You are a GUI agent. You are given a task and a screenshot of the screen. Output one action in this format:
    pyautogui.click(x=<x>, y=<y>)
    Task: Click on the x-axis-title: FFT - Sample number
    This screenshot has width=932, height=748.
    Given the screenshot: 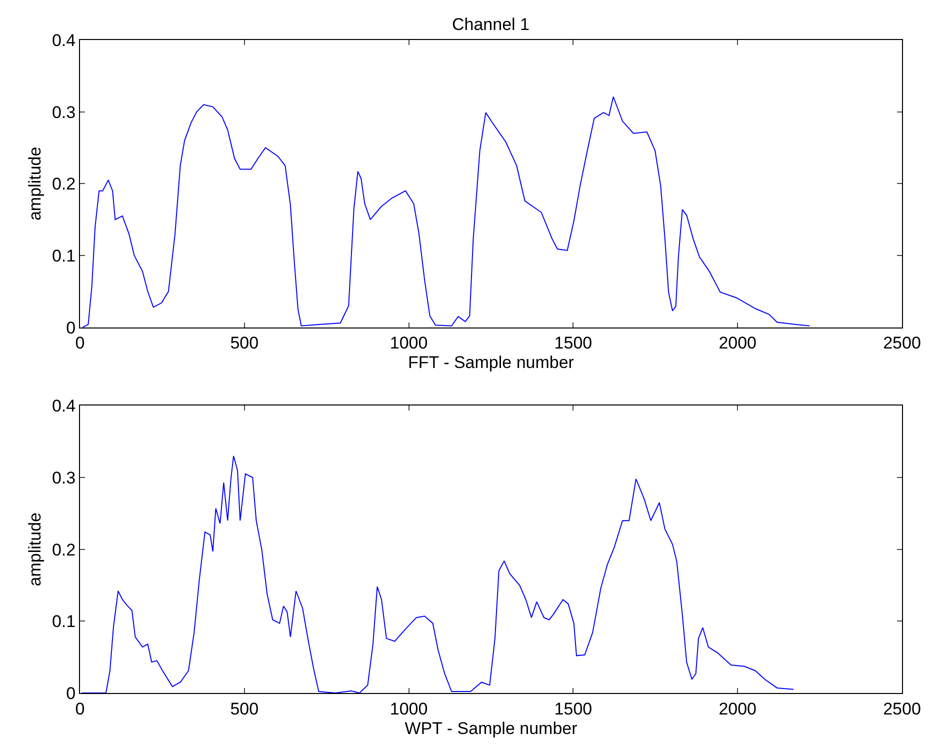 What is the action you would take?
    pyautogui.click(x=491, y=362)
    